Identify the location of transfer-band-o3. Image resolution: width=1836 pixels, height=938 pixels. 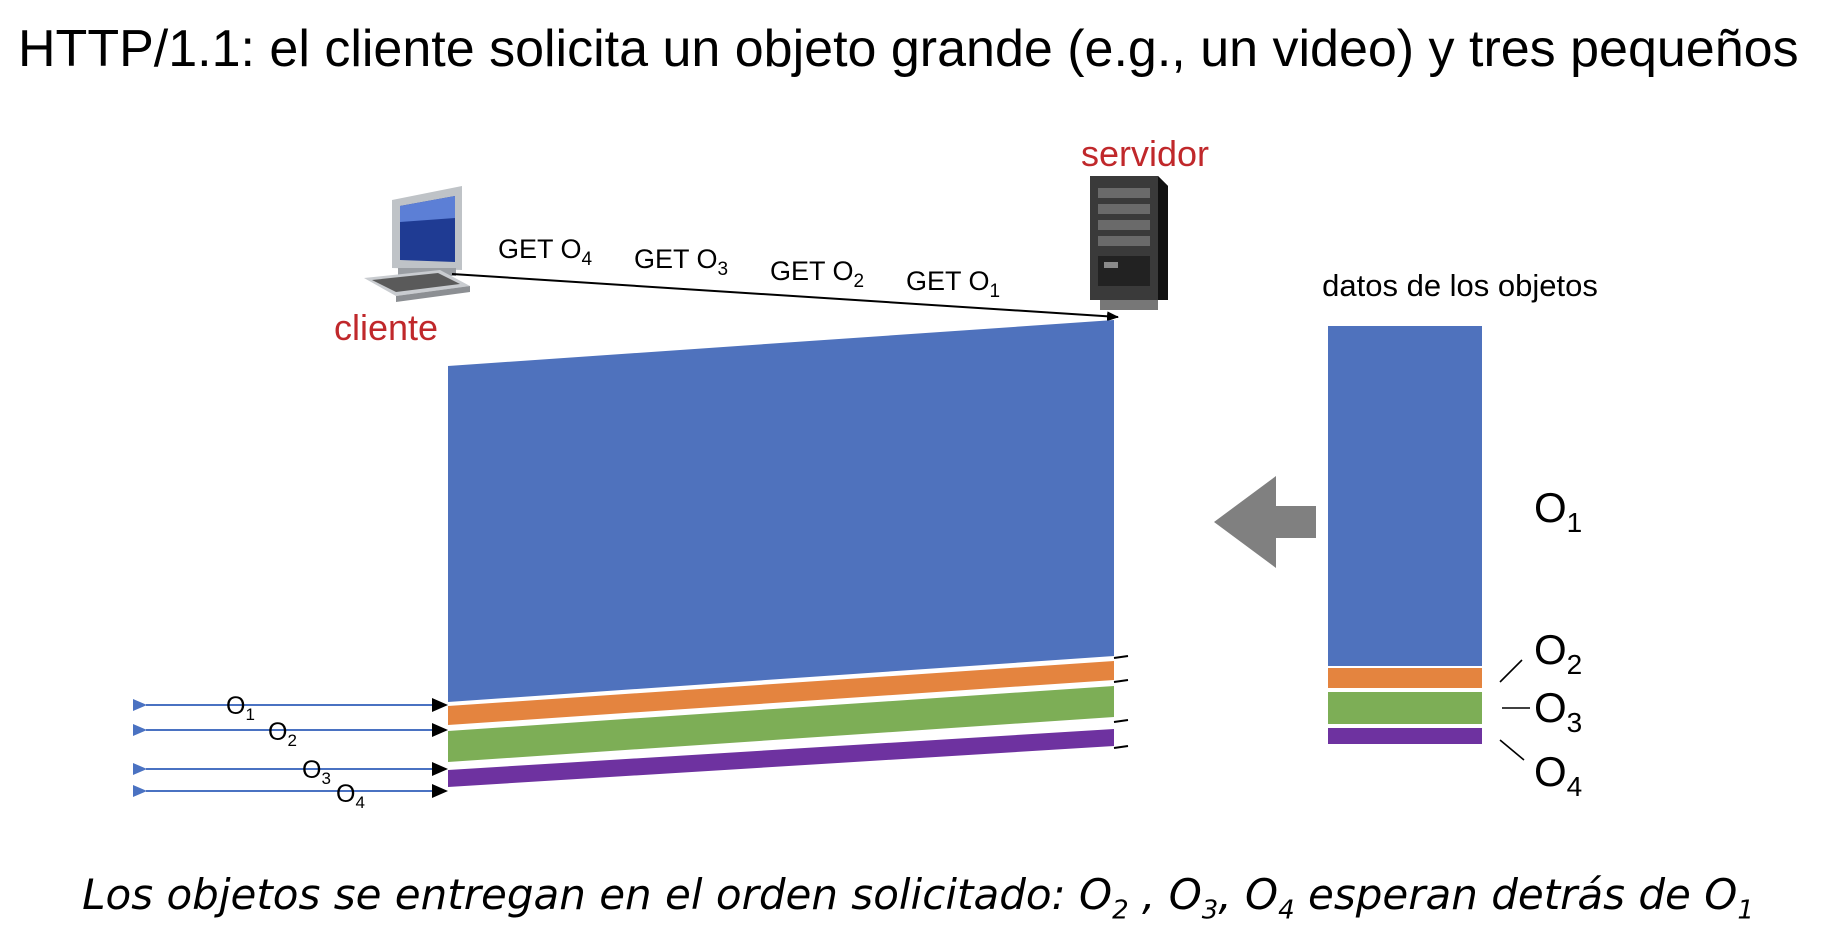
(781, 724).